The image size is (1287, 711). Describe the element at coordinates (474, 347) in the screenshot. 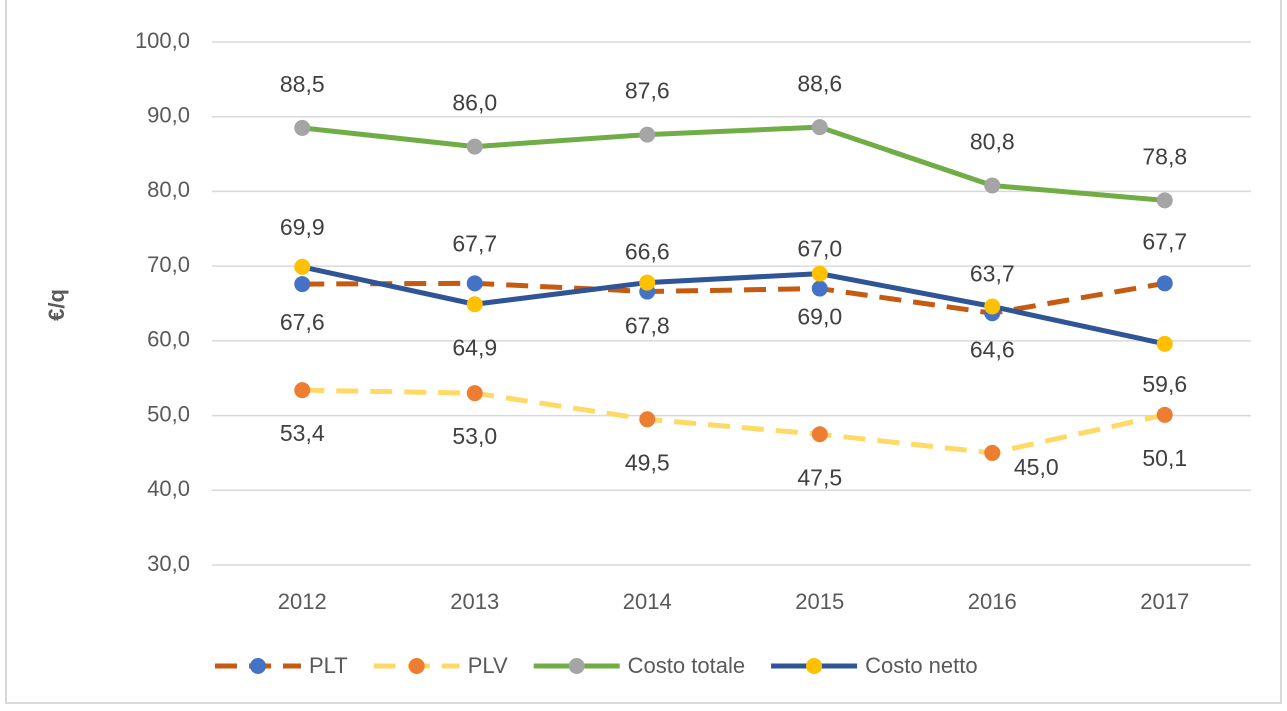

I see `data-label: 64,9` at that location.